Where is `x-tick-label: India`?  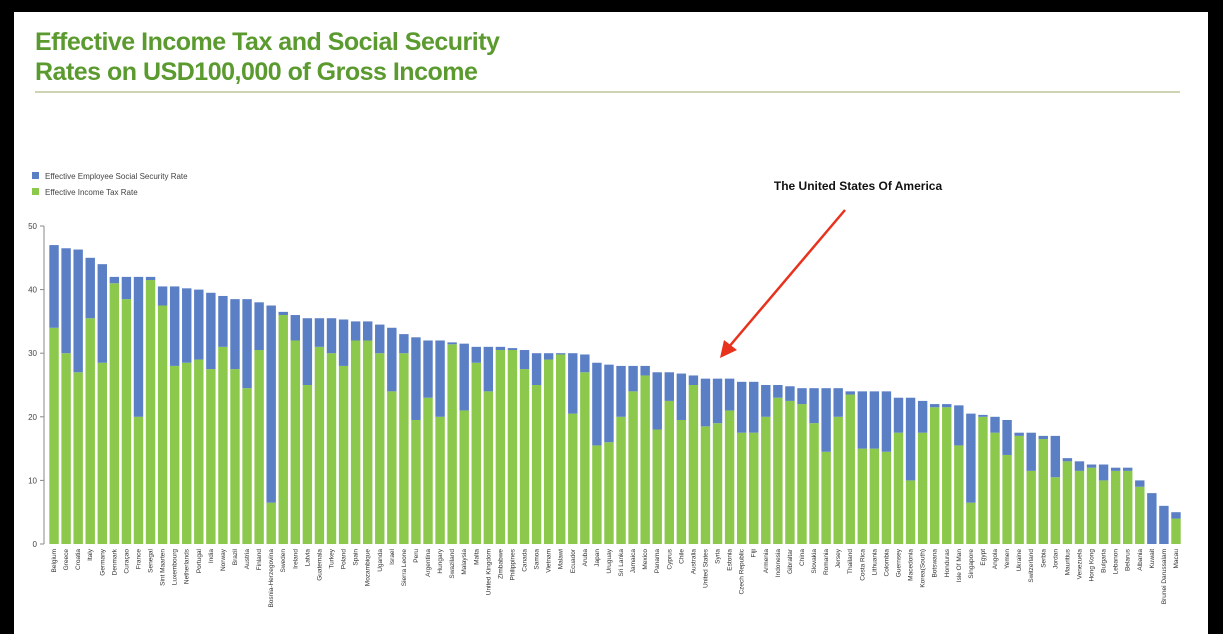
x-tick-label: India is located at coordinates (211, 556).